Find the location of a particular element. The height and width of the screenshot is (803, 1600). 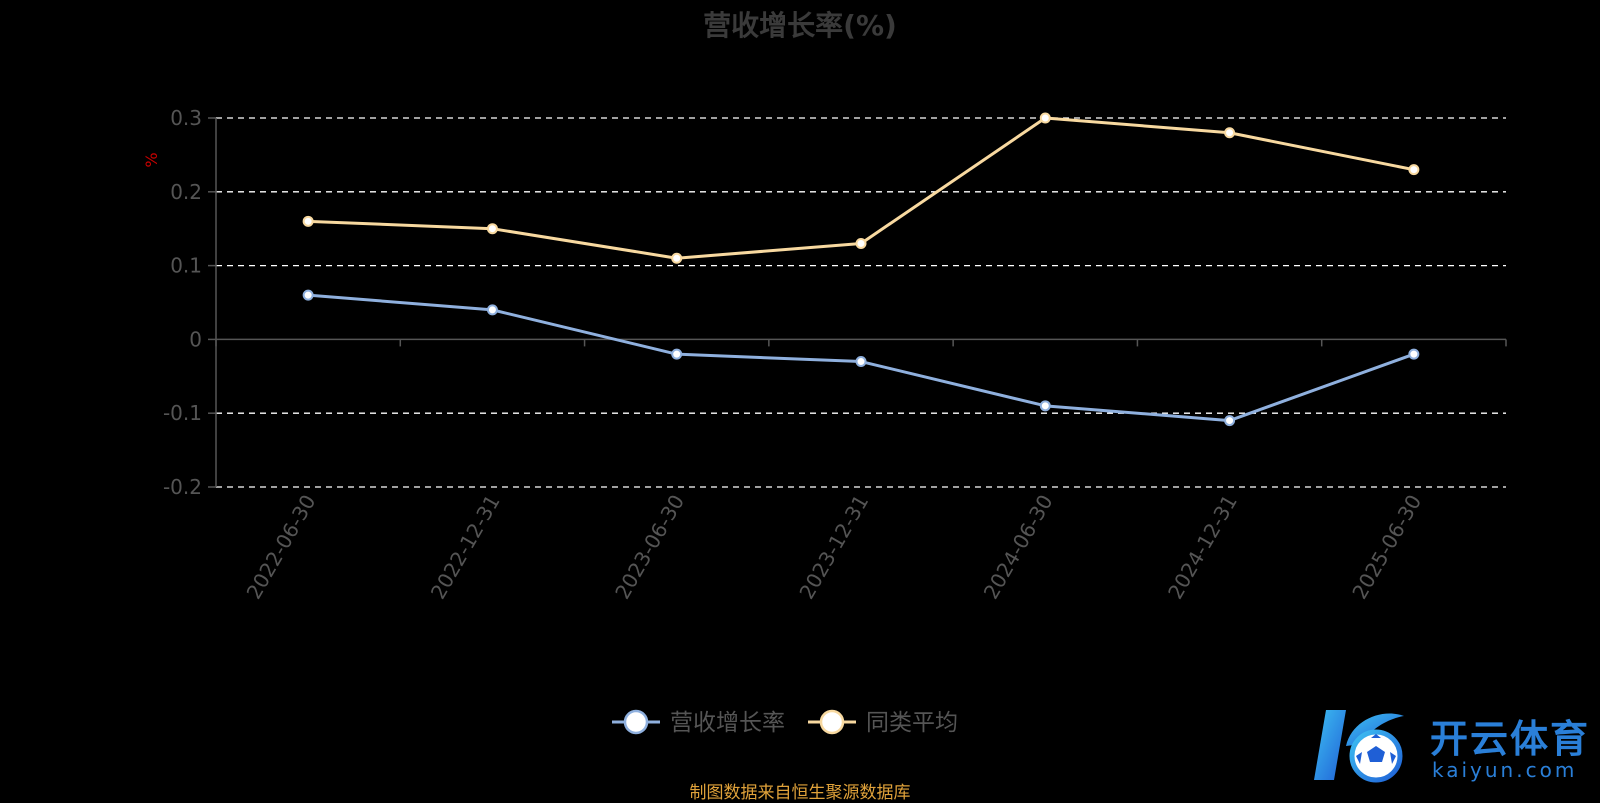

y-axis-label: % is located at coordinates (151, 159).